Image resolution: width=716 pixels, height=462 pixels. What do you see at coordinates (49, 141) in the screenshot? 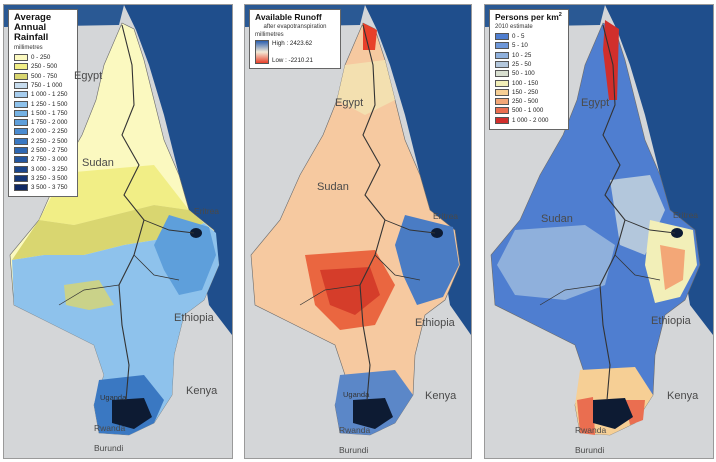
I see `rainfall-legend-label: 2 250 - 2 500` at bounding box center [49, 141].